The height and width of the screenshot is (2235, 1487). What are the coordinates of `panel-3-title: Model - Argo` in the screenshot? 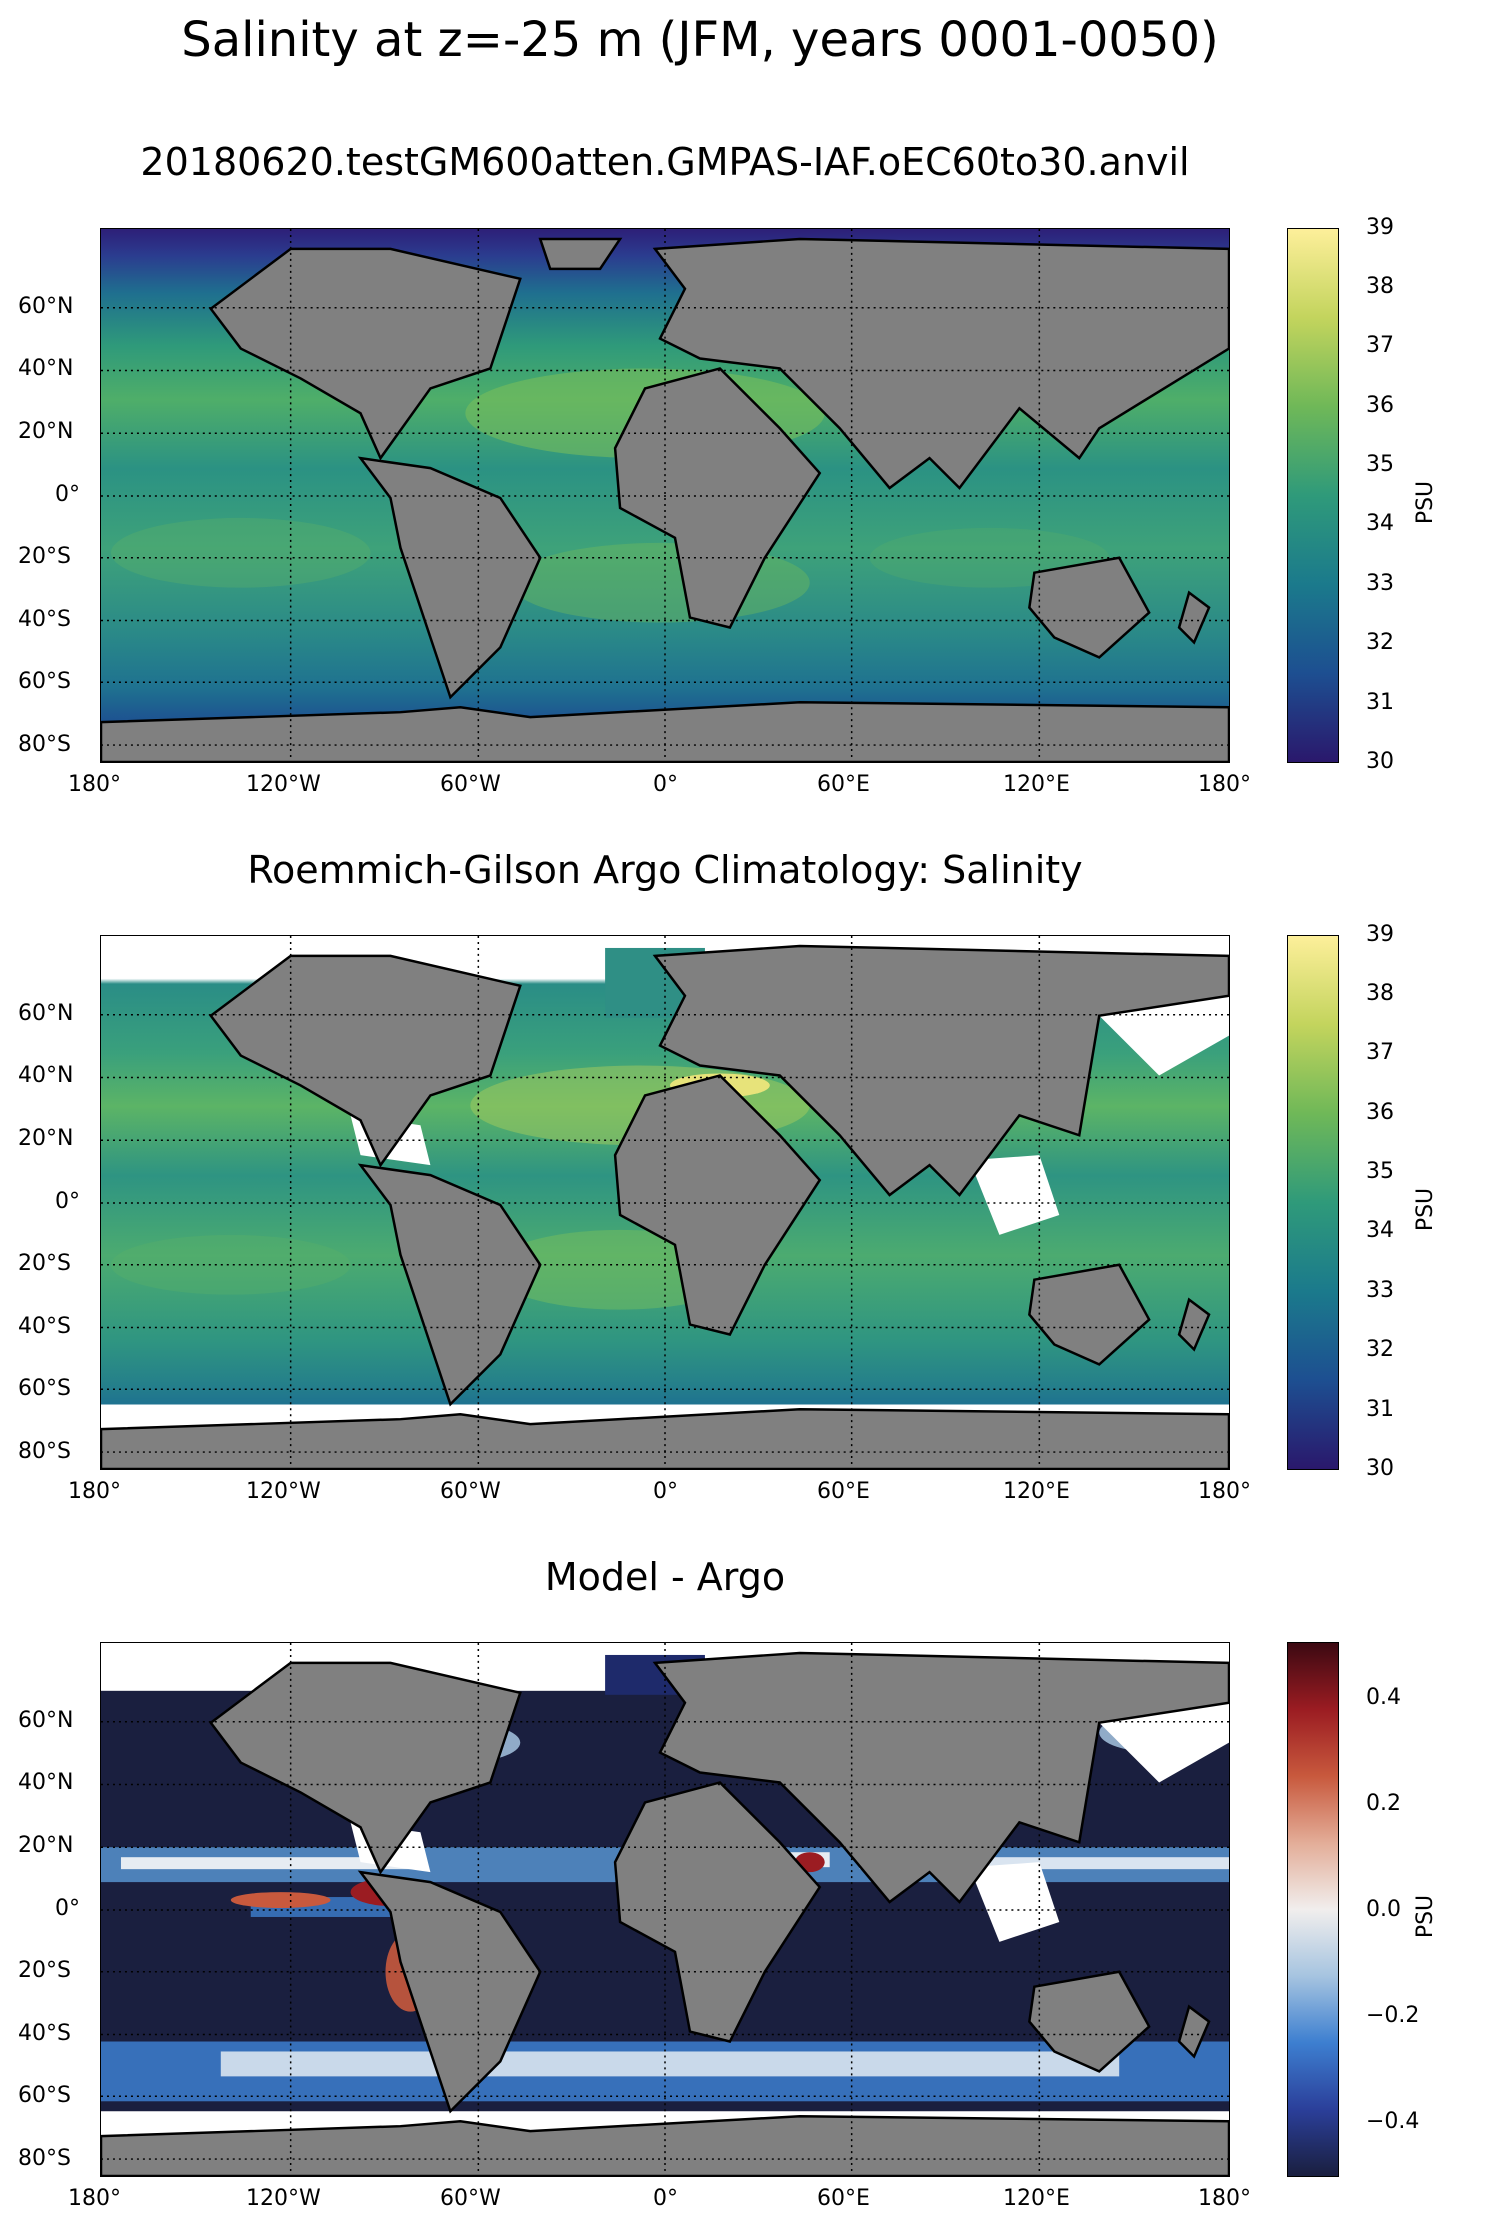 It's located at (665, 1577).